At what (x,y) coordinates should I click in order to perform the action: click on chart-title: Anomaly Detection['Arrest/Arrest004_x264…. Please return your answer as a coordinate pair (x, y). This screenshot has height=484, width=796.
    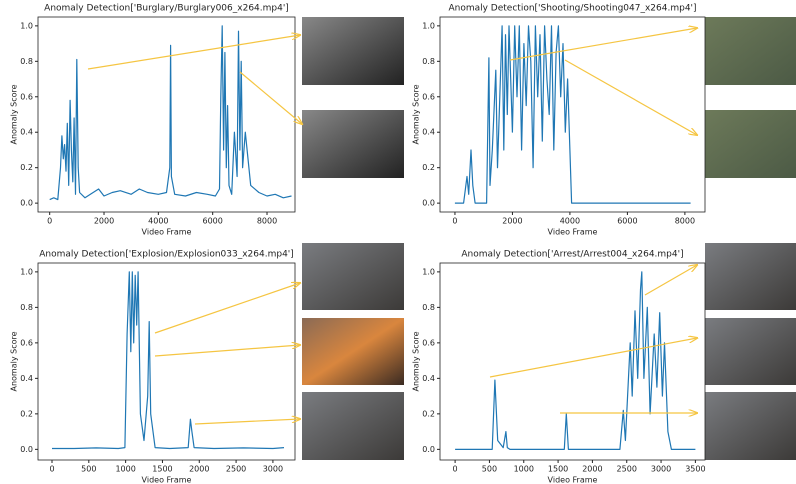
    Looking at the image, I should click on (572, 255).